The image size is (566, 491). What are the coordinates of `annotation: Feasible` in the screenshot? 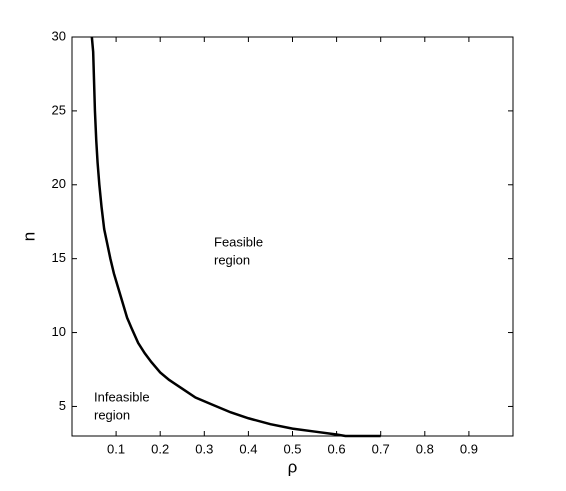 It's located at (238, 241).